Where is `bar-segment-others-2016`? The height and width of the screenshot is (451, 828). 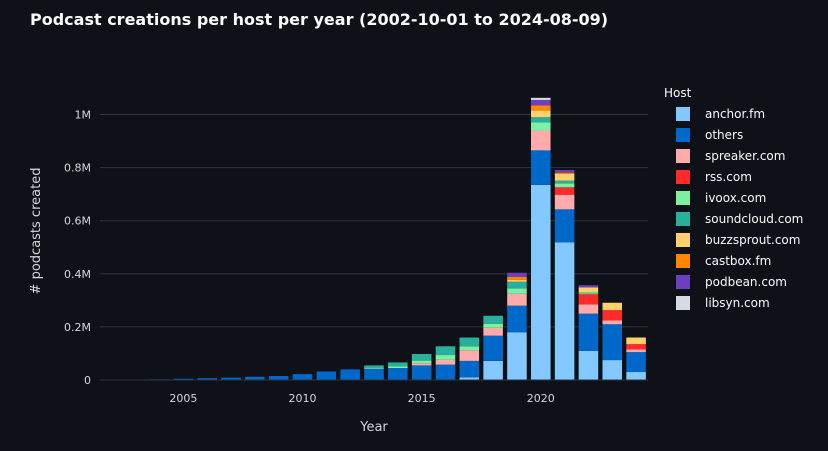
bar-segment-others-2016 is located at coordinates (445, 372).